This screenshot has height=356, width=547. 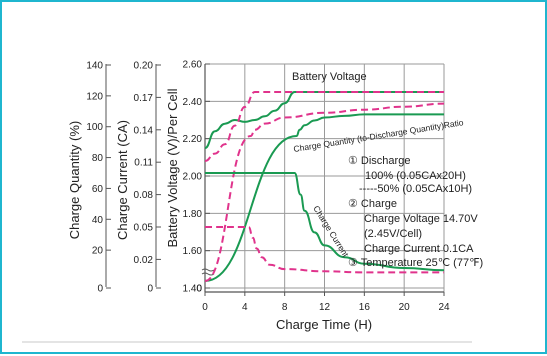 I want to click on current-tick-label-5: 0.14, so click(x=144, y=130).